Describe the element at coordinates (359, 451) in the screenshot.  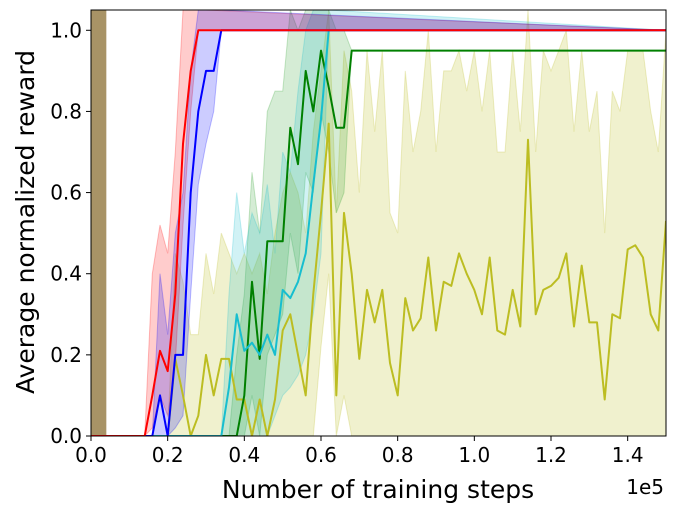
I see `x-axis-ticks: 0.0 0.2 0.4 0.6 0.8 1.0 1.2 1.4` at that location.